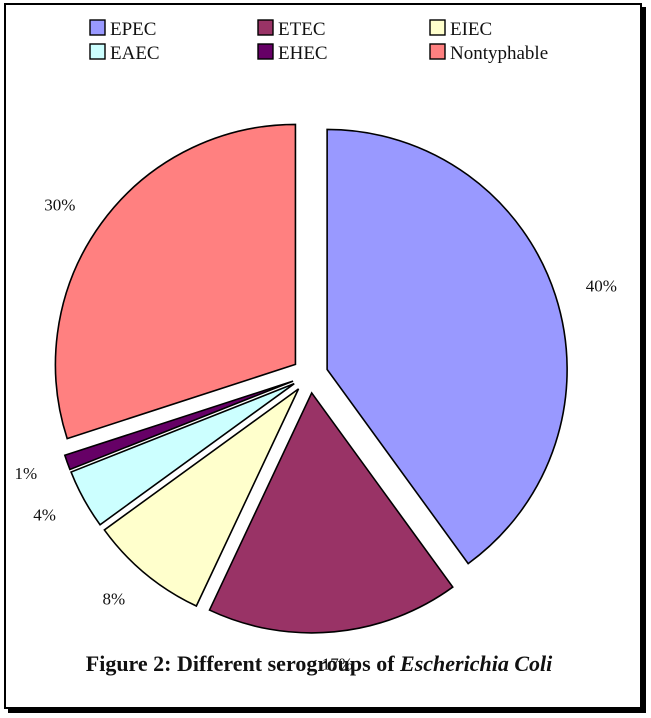 The width and height of the screenshot is (651, 718). Describe the element at coordinates (178, 425) in the screenshot. I see `pie-slice-ehec` at that location.